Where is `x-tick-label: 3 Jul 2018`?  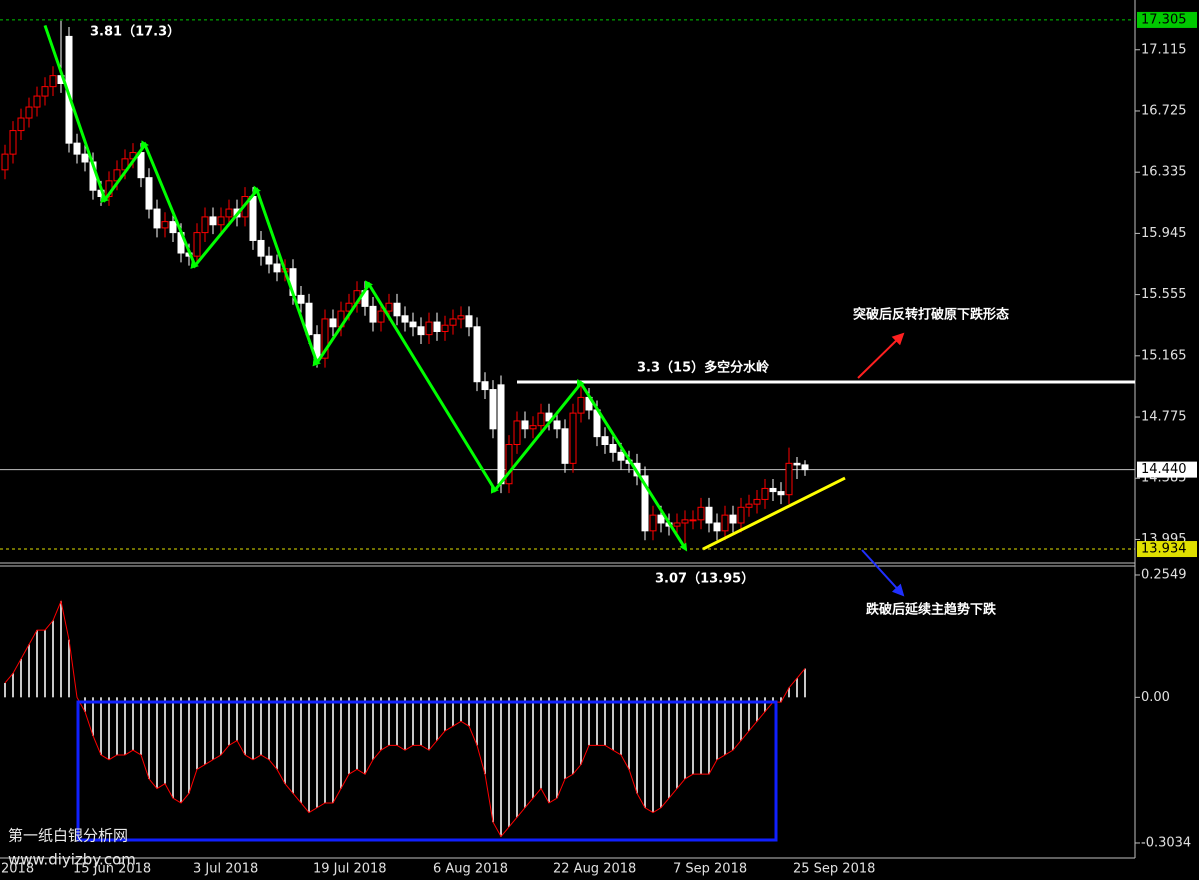
x-tick-label: 3 Jul 2018 is located at coordinates (225, 869).